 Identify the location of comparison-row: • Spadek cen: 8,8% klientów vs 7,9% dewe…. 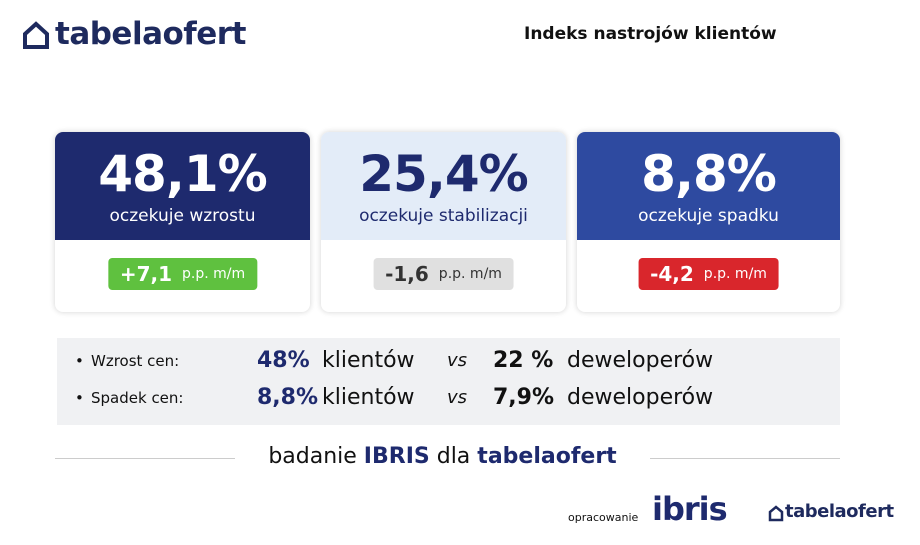
(448, 398).